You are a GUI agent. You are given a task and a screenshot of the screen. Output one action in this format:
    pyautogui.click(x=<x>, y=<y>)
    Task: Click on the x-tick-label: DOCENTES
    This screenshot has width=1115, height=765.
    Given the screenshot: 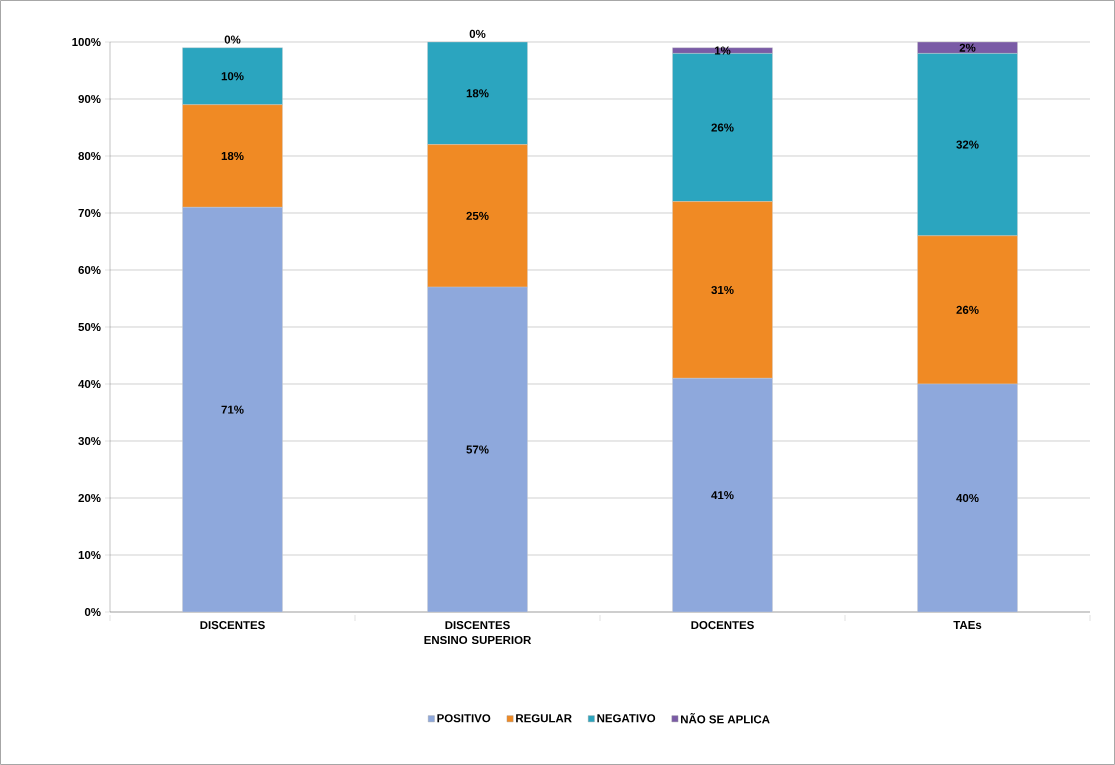 What is the action you would take?
    pyautogui.click(x=722, y=625)
    